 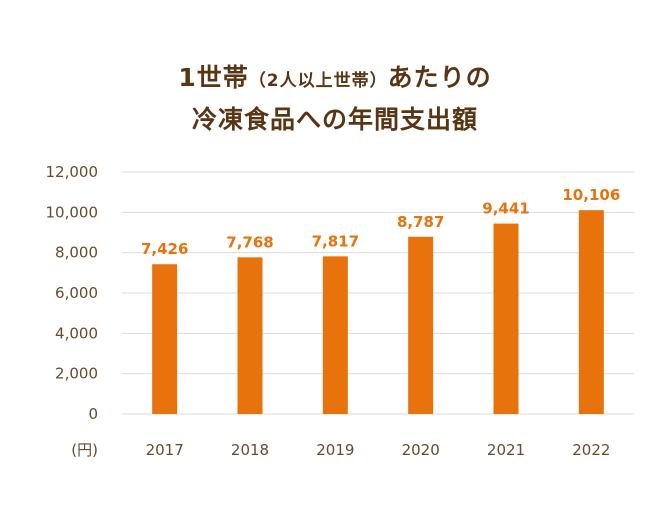 I want to click on x-tick-label: 2018, so click(x=250, y=450).